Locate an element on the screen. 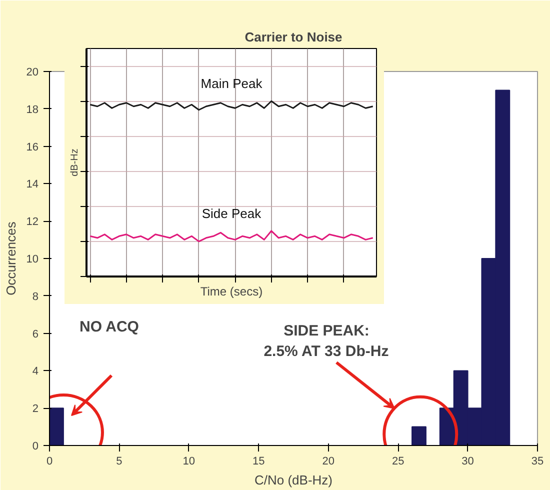  series-label: Main Peak is located at coordinates (231, 84).